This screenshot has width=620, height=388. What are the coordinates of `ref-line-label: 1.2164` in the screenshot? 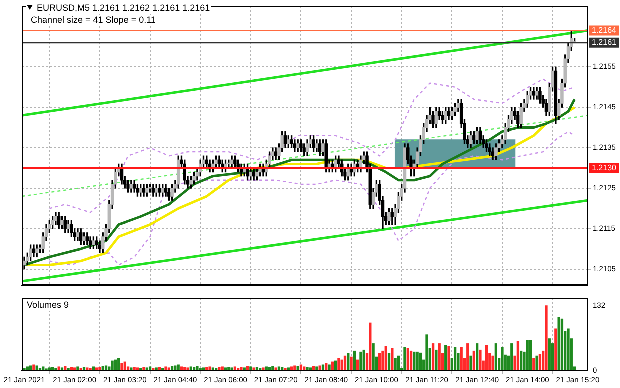 It's located at (605, 30).